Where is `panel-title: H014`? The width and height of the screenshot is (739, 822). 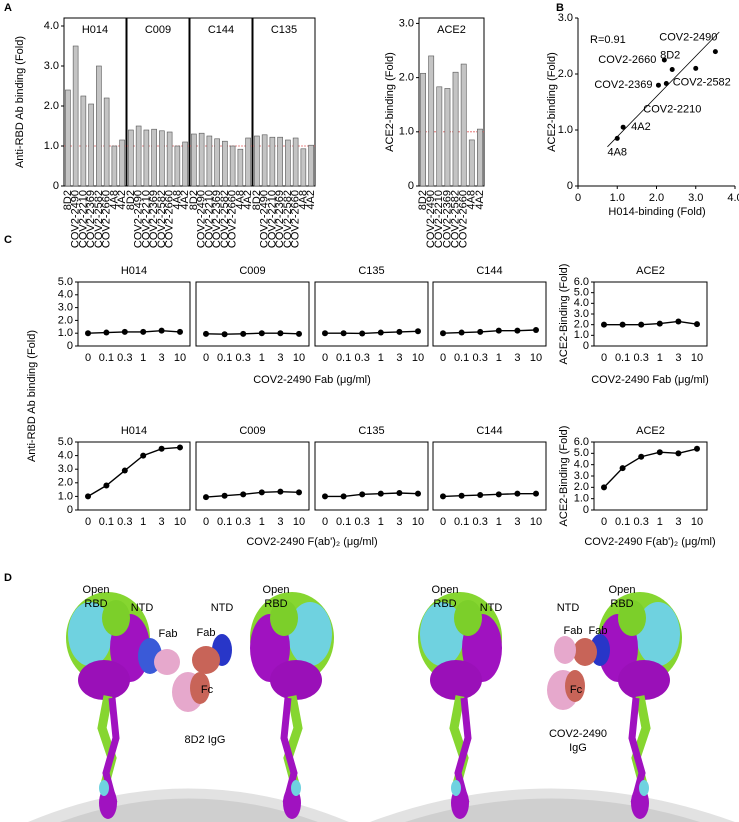 panel-title: H014 is located at coordinates (134, 271).